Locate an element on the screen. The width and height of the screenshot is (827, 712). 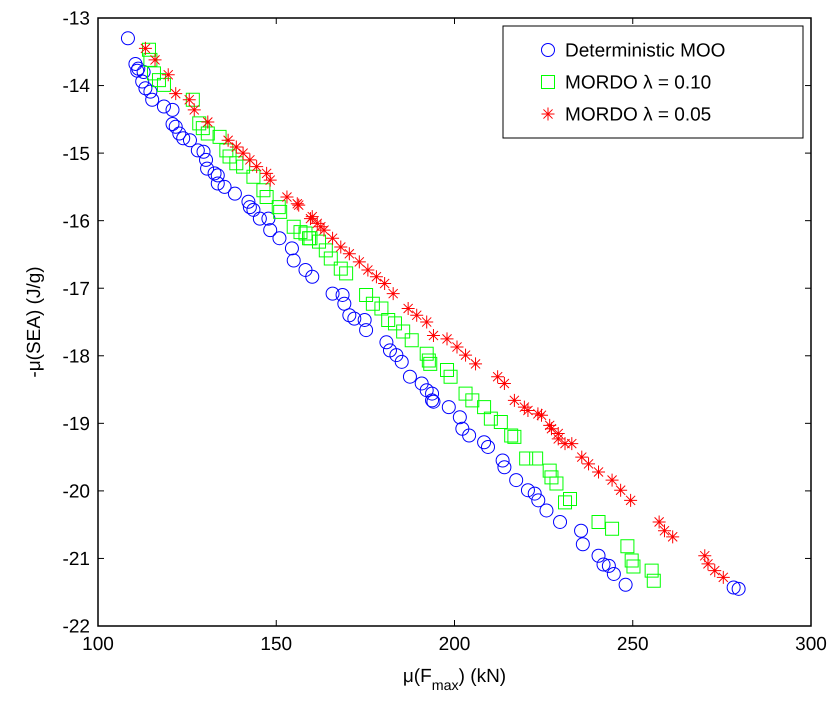
y-tick-label: -13 is located at coordinates (76, 19).